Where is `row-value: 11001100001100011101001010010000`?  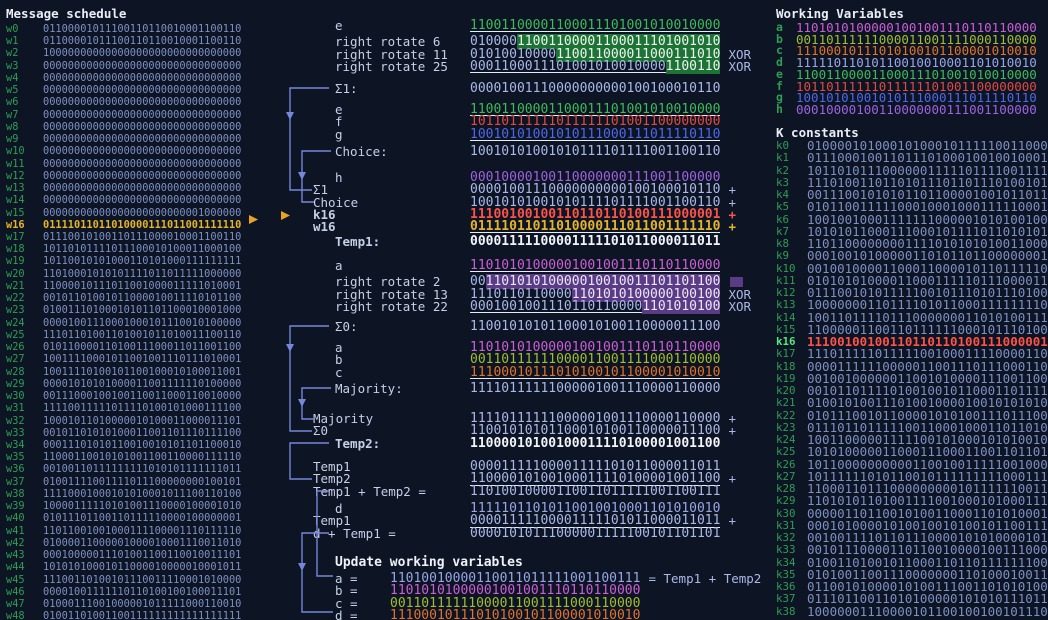 row-value: 11001100001100011101001010010000 is located at coordinates (916, 74).